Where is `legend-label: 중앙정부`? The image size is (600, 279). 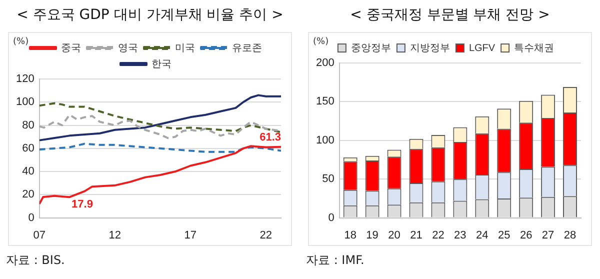
legend-label: 중앙정부 is located at coordinates (370, 48).